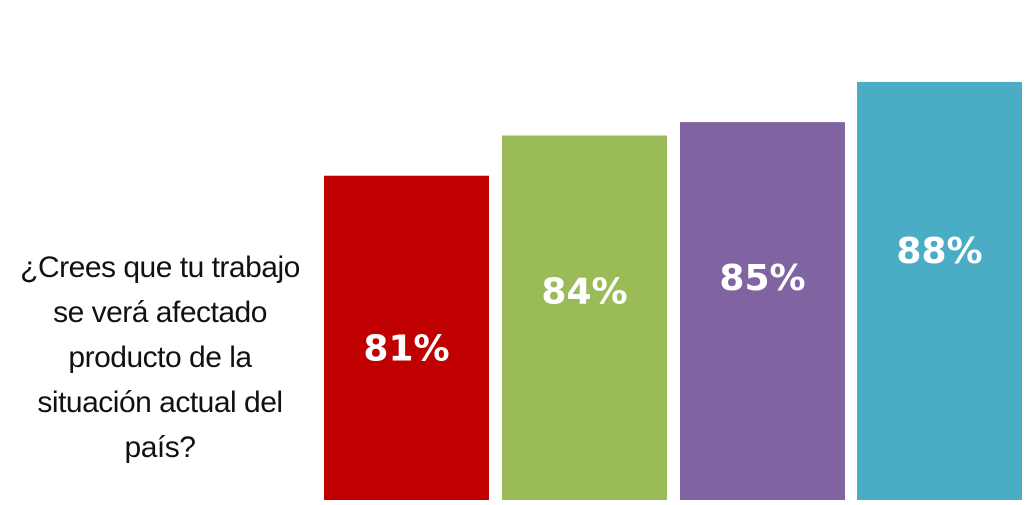 This screenshot has width=1025, height=505. What do you see at coordinates (406, 349) in the screenshot?
I see `bar-1-value-label: 81%` at bounding box center [406, 349].